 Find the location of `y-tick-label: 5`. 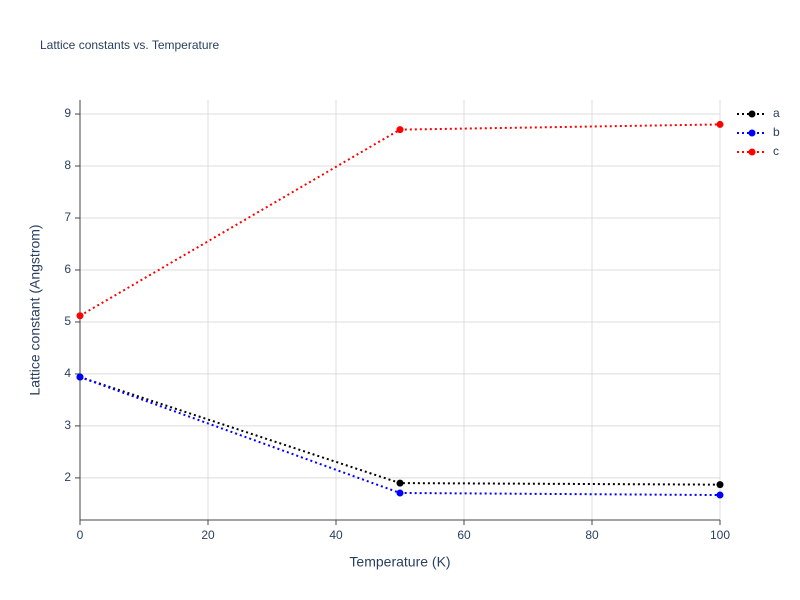

y-tick-label: 5 is located at coordinates (67, 321).